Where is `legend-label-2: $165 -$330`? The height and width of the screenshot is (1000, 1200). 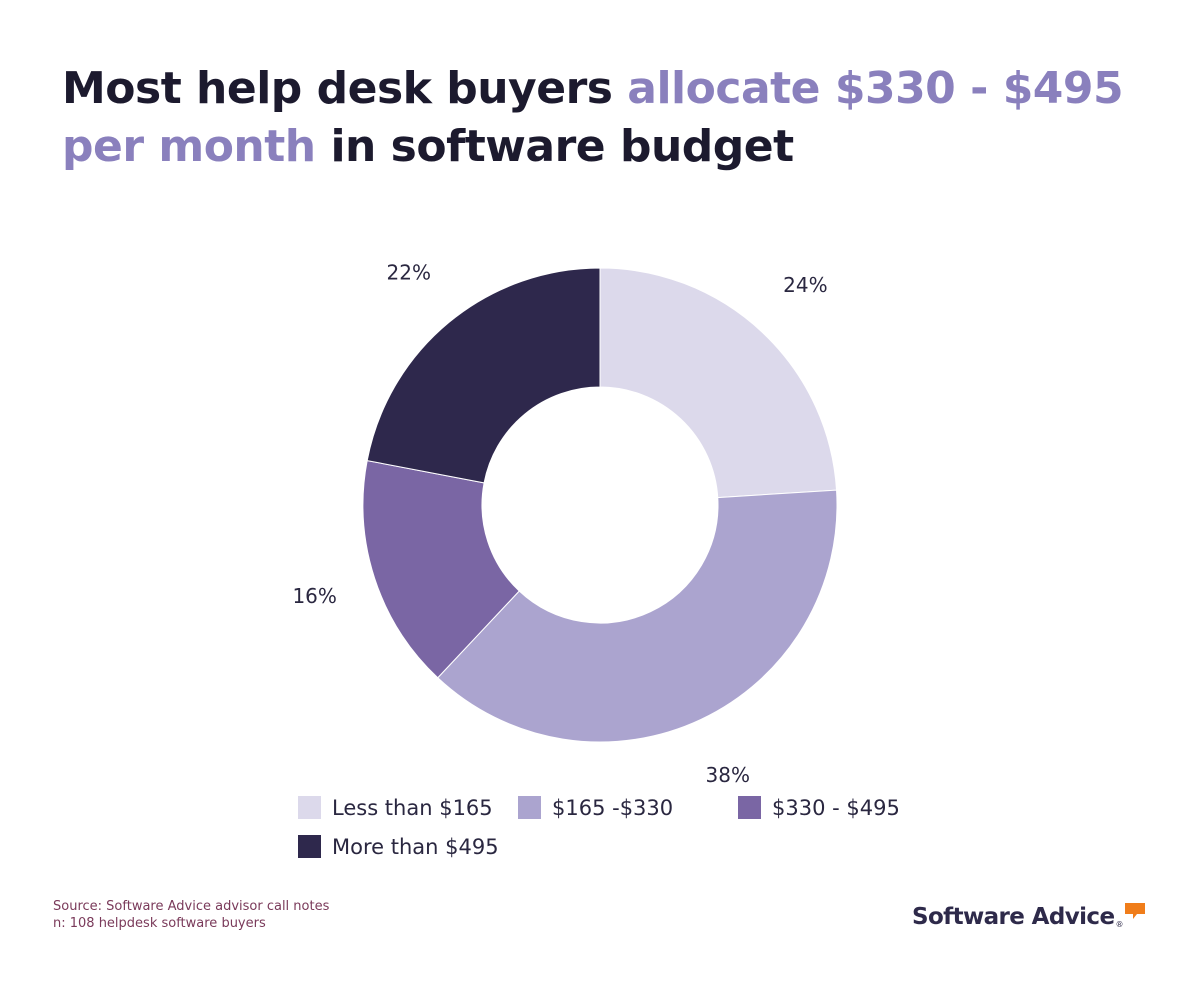 legend-label-2: $165 -$330 is located at coordinates (613, 807).